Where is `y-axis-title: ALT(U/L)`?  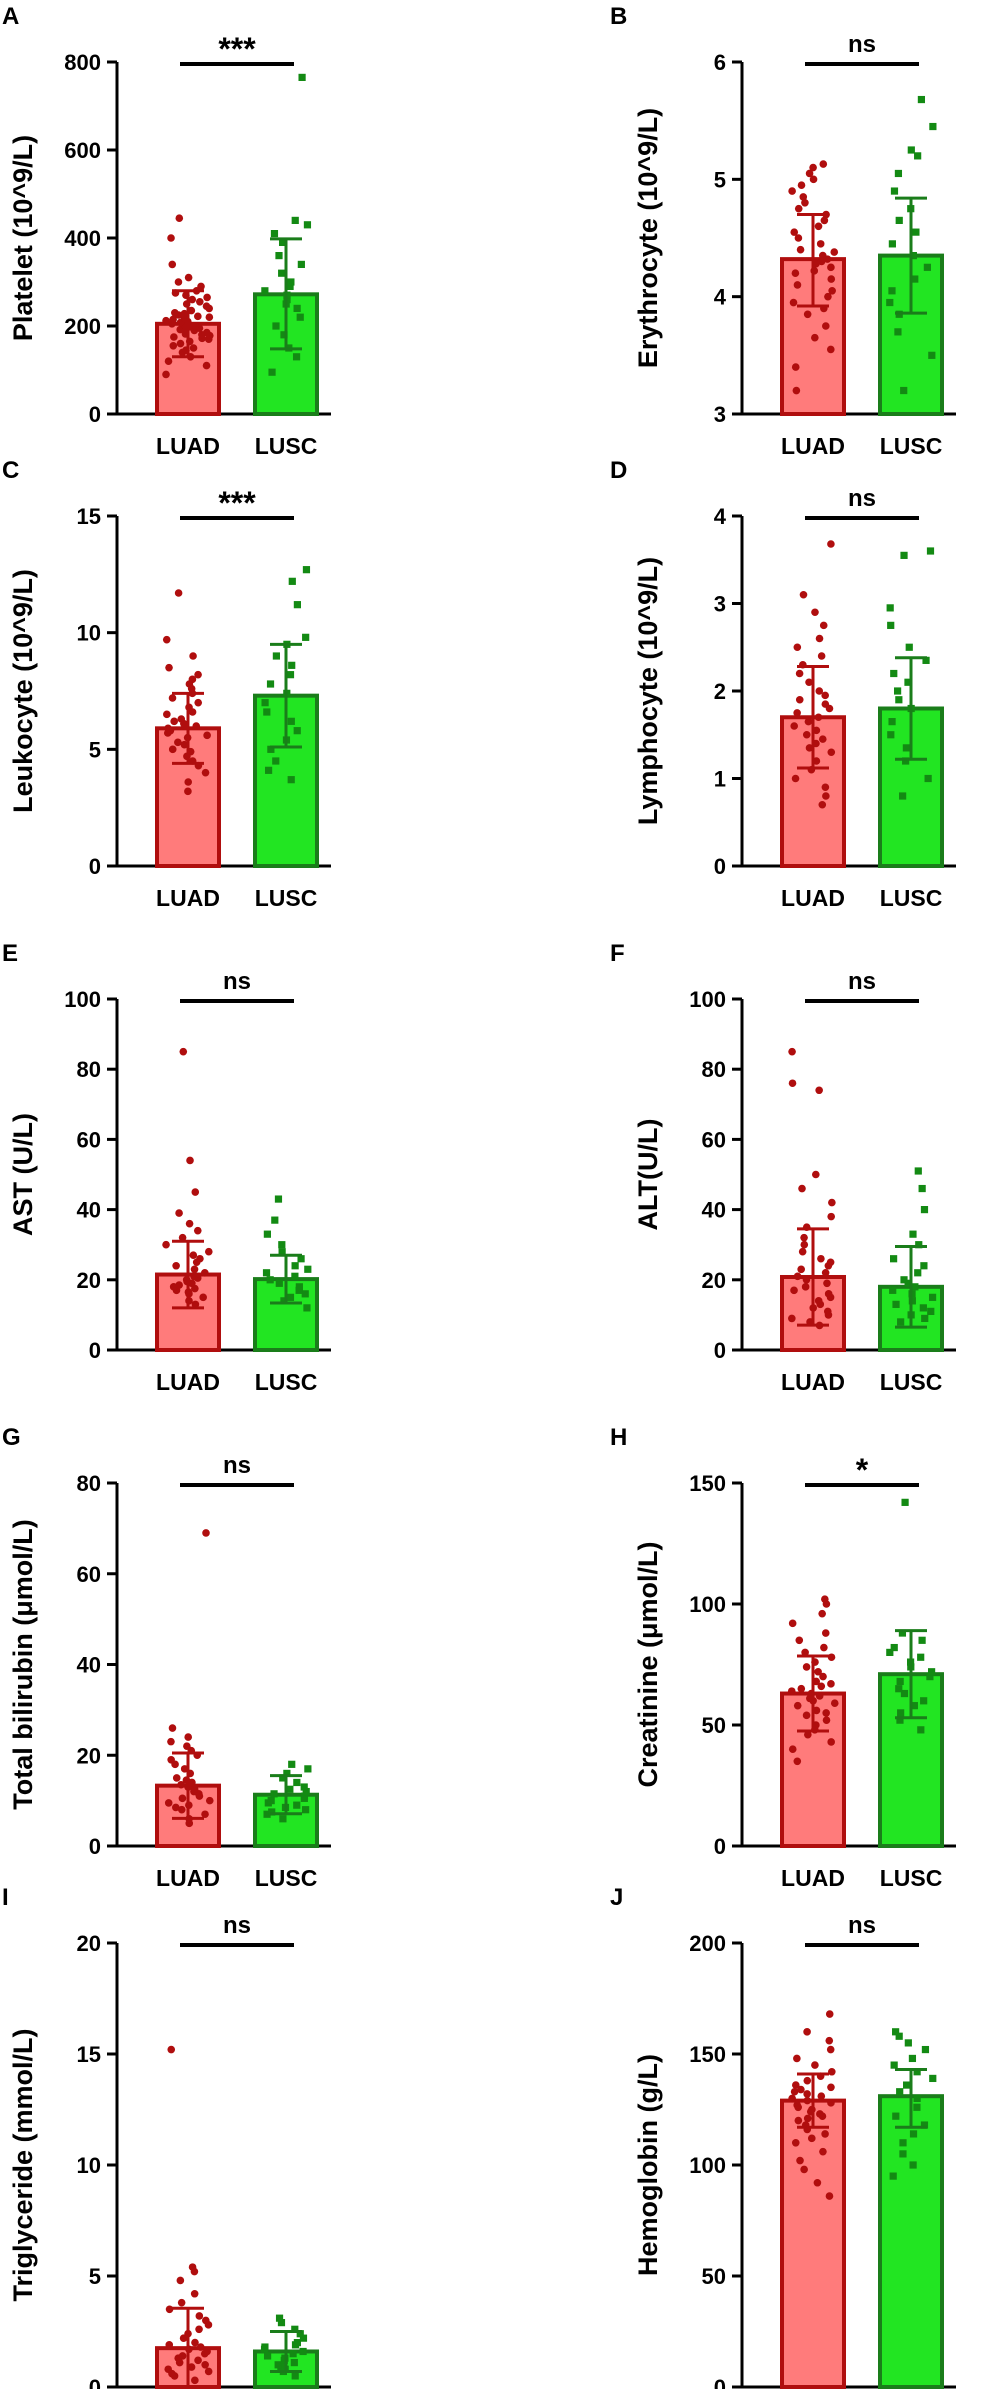
y-axis-title: ALT(U/L) is located at coordinates (648, 1175).